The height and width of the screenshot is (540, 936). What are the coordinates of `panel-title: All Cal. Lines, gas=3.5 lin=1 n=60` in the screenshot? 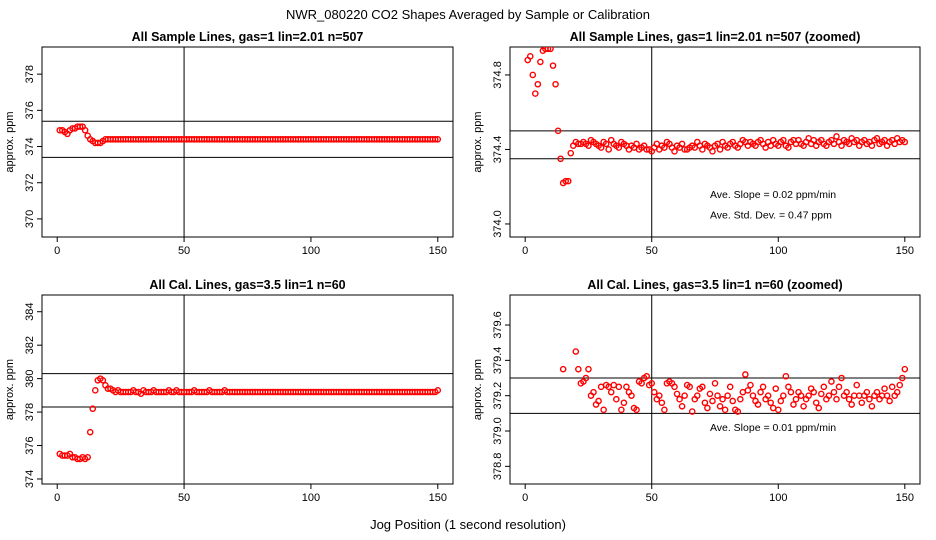 It's located at (247, 285).